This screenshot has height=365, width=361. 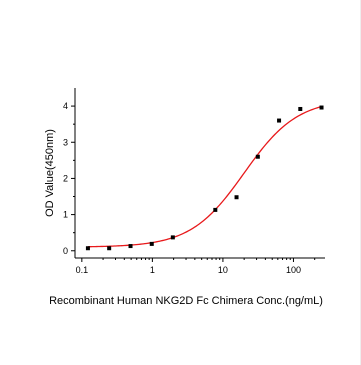 What do you see at coordinates (50, 173) in the screenshot?
I see `y-axis-title: OD Value(450nm)` at bounding box center [50, 173].